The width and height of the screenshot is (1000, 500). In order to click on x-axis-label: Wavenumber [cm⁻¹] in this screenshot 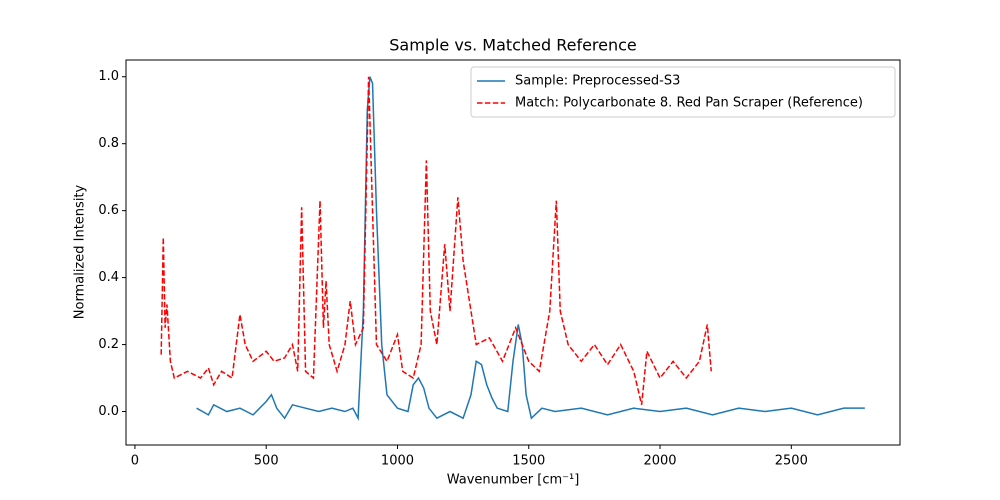, I will do `click(513, 480)`.